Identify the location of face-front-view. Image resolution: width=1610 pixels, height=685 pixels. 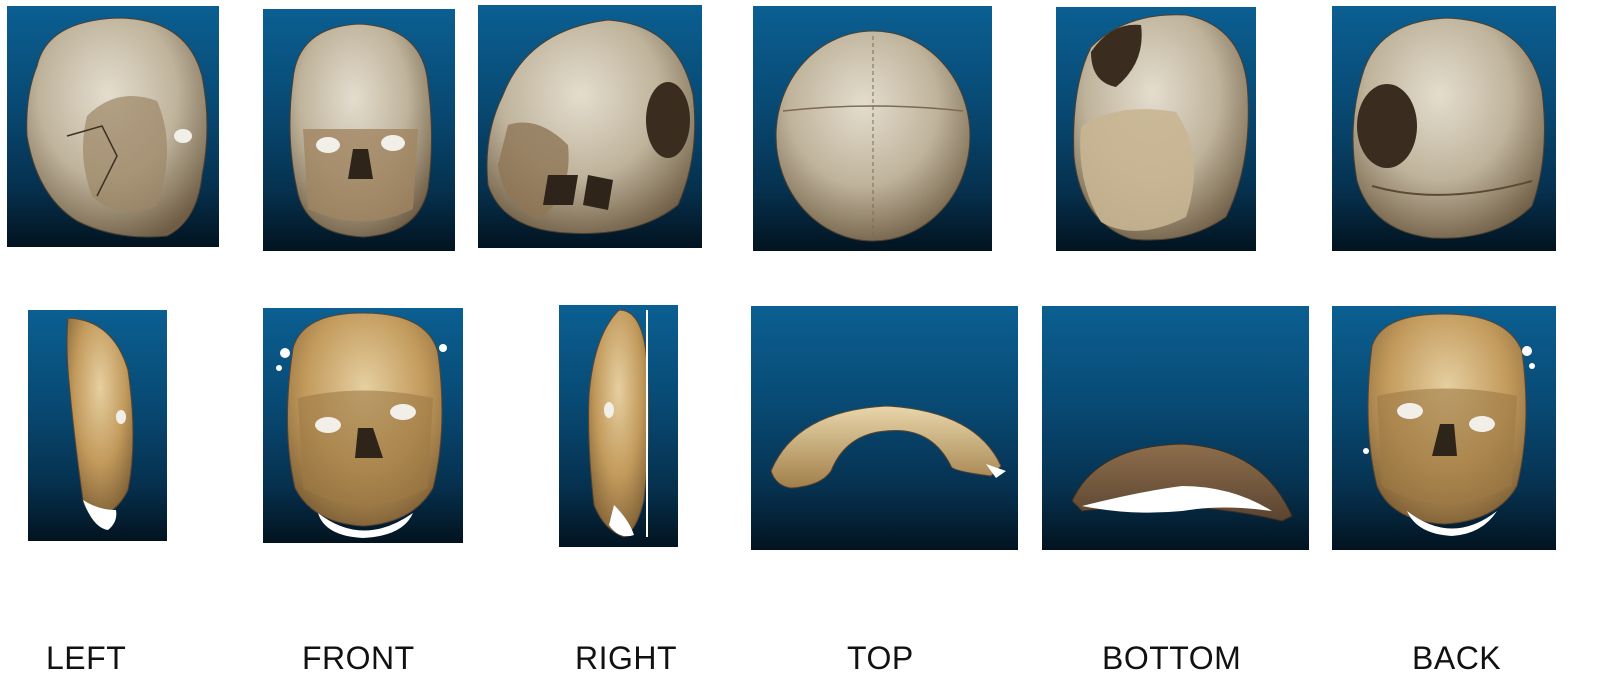
(363, 425).